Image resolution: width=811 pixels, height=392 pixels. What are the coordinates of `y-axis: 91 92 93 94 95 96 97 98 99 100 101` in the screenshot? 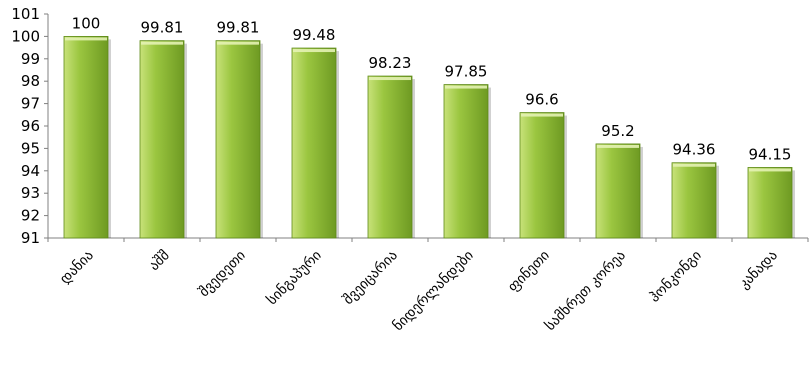 It's located at (30, 126).